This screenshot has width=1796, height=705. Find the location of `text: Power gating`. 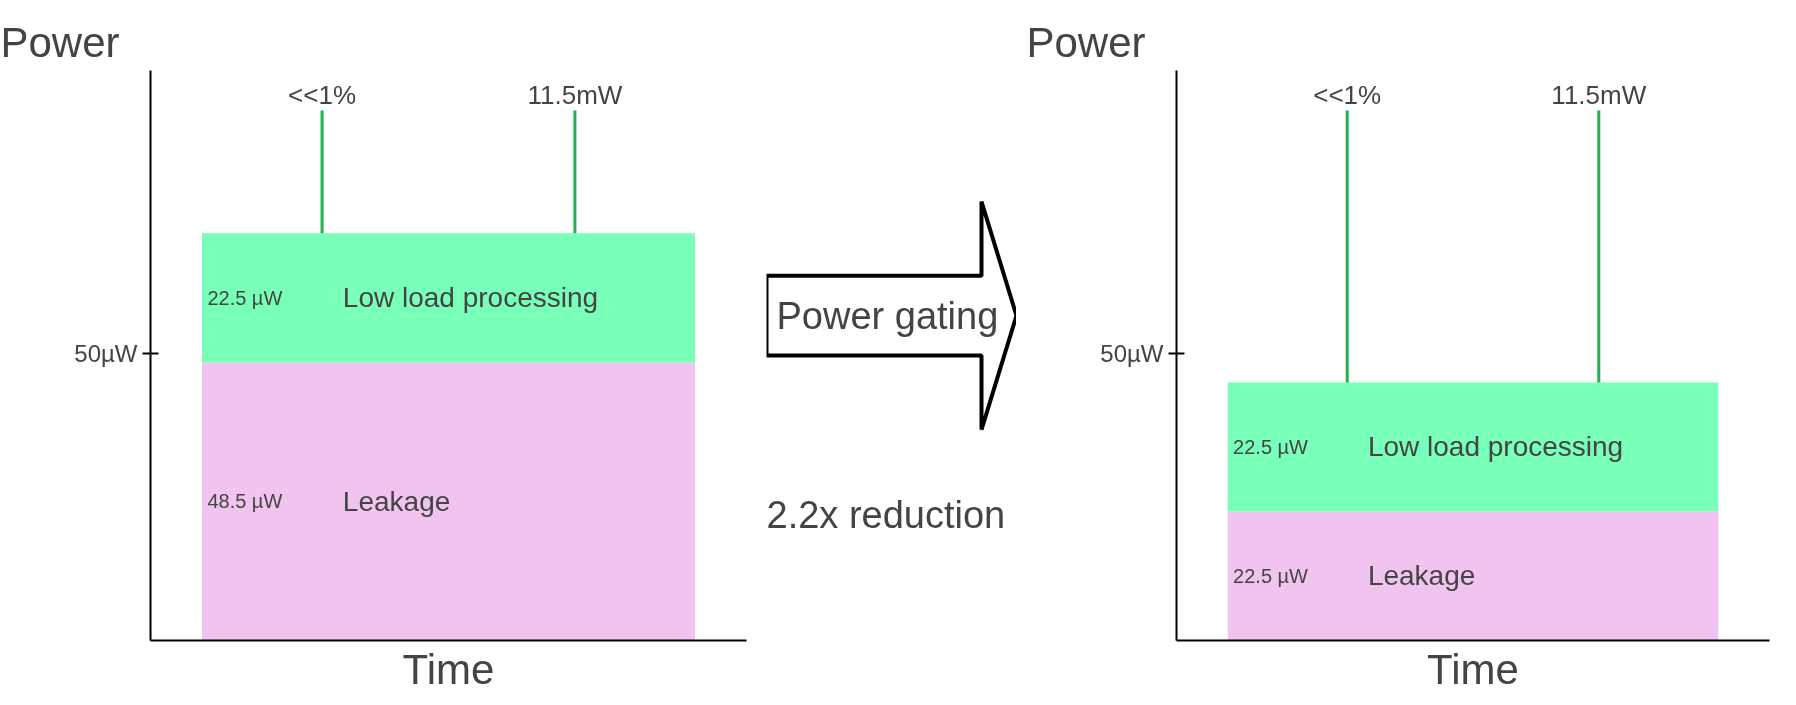

text: Power gating is located at coordinates (887, 315).